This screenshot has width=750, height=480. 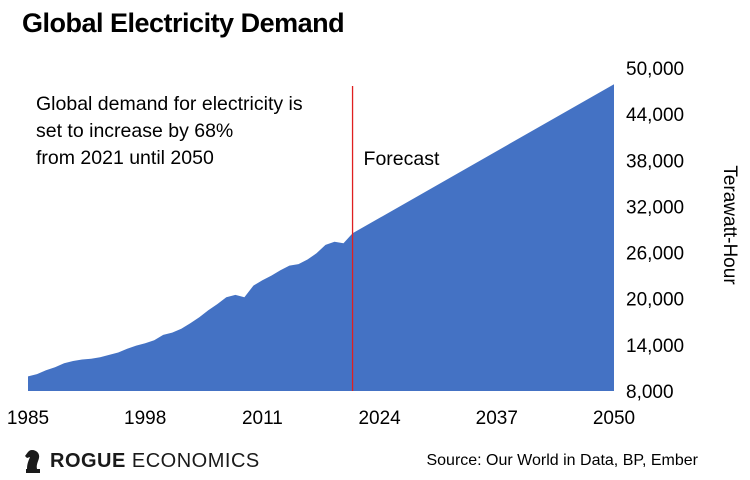 I want to click on x-tick-label: 1985, so click(x=28, y=418).